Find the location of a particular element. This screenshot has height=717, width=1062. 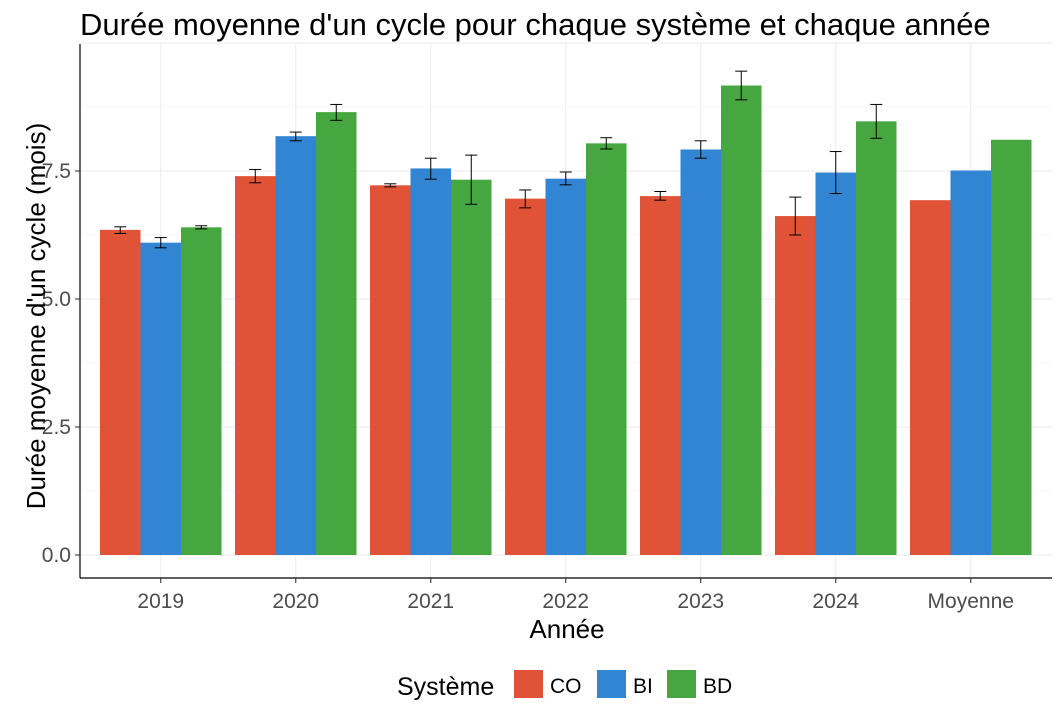

y-tick-label: 2.5 is located at coordinates (56, 427).